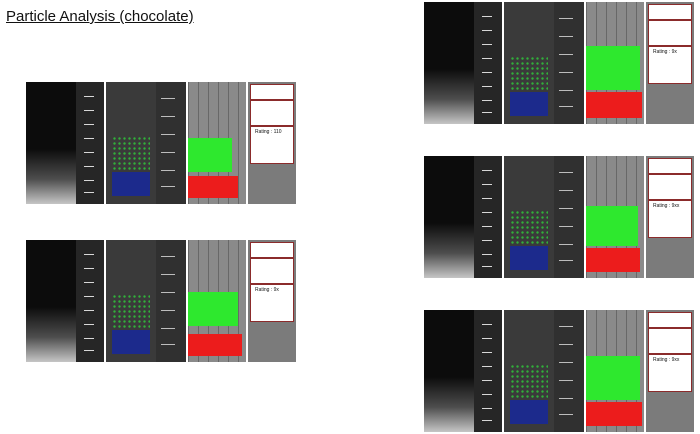 The height and width of the screenshot is (434, 700). I want to click on analysis-panel-1: Rating : 110, so click(161, 143).